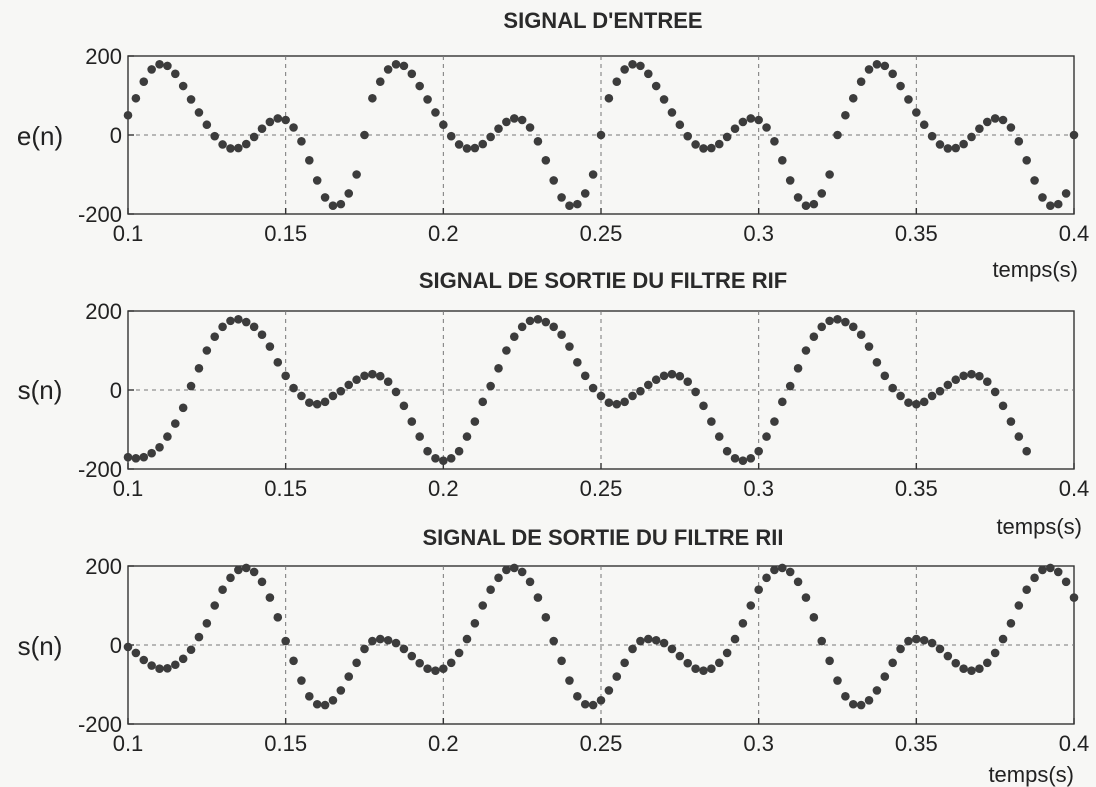 The width and height of the screenshot is (1096, 787). What do you see at coordinates (116, 645) in the screenshot?
I see `y-tick-label: 0` at bounding box center [116, 645].